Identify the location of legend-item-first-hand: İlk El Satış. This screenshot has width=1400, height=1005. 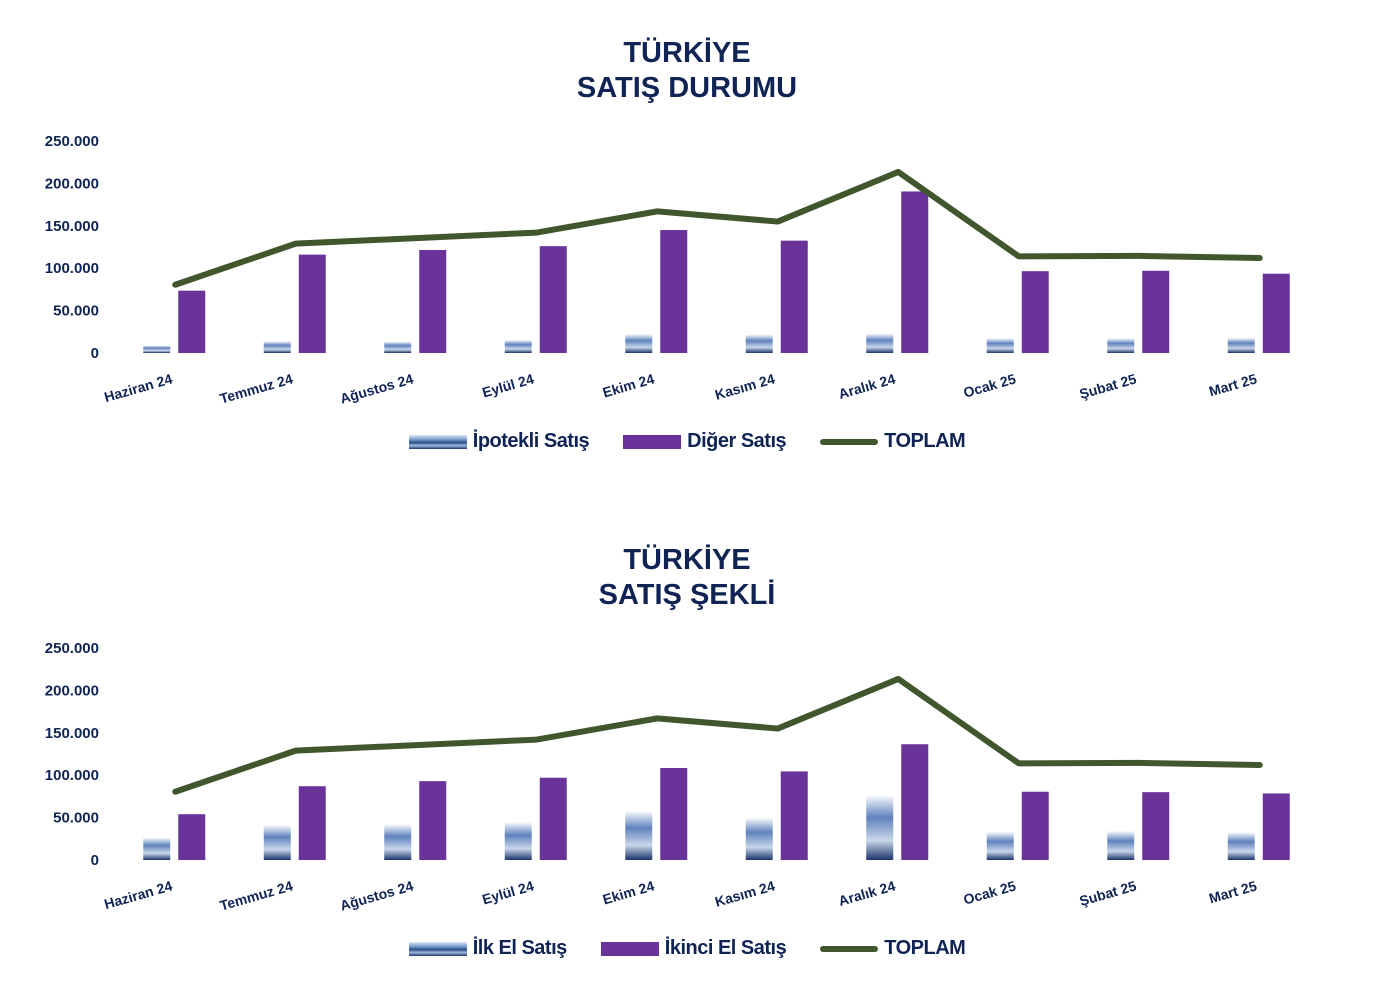
(488, 948).